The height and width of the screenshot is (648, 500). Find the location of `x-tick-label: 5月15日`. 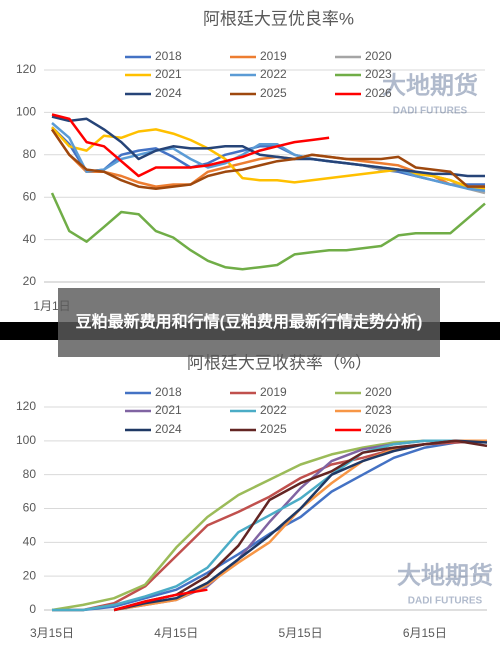

x-tick-label: 5月15日 is located at coordinates (301, 633).